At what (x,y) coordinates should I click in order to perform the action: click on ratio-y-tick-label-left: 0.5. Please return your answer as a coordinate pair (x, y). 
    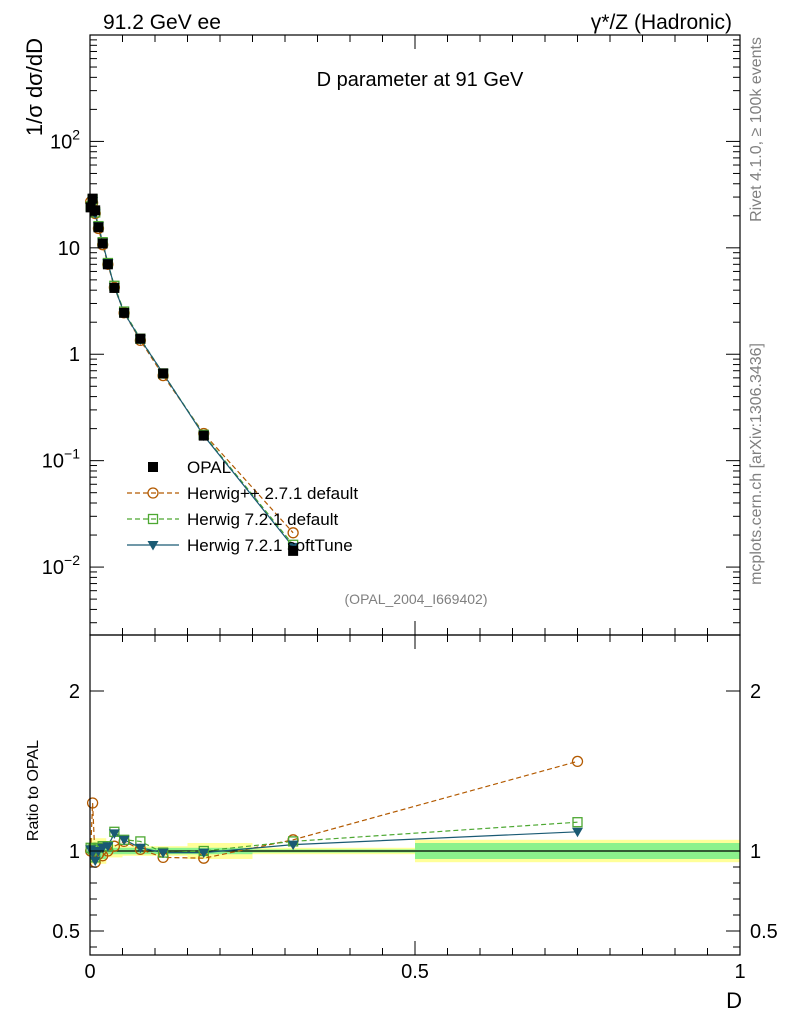
    Looking at the image, I should click on (66, 932).